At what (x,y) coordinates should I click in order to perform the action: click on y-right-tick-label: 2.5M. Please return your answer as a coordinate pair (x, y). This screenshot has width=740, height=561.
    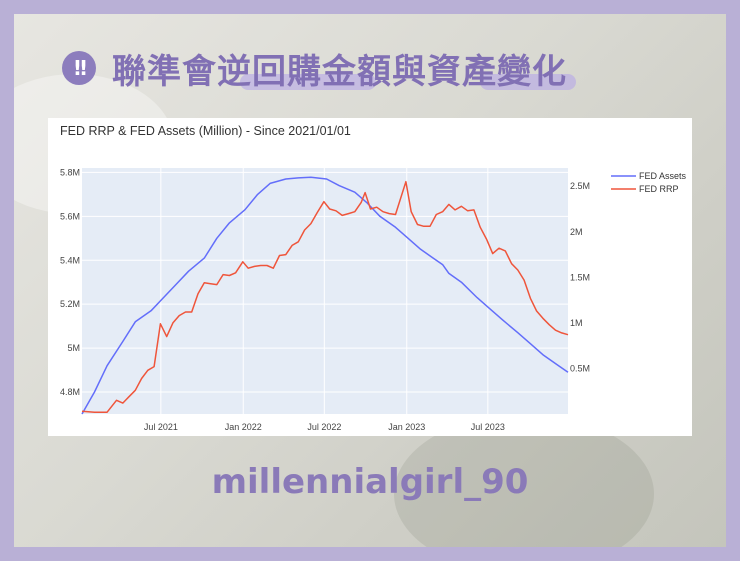
    Looking at the image, I should click on (580, 186).